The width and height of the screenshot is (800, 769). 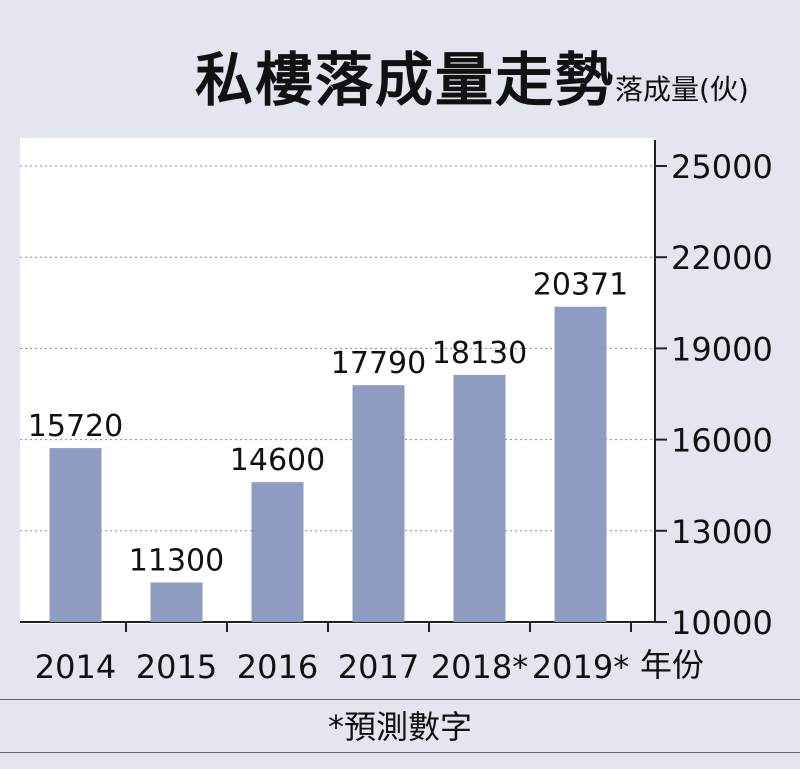 I want to click on bar-data-label: 15720, so click(x=75, y=426).